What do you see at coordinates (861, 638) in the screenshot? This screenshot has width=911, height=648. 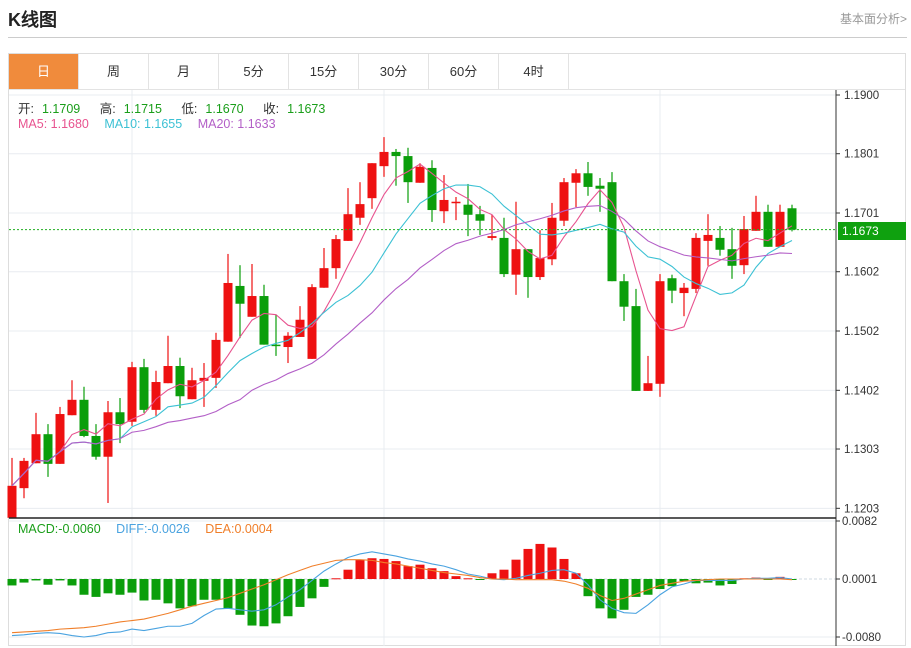 I see `macd-y-tick-label: -0.0080` at bounding box center [861, 638].